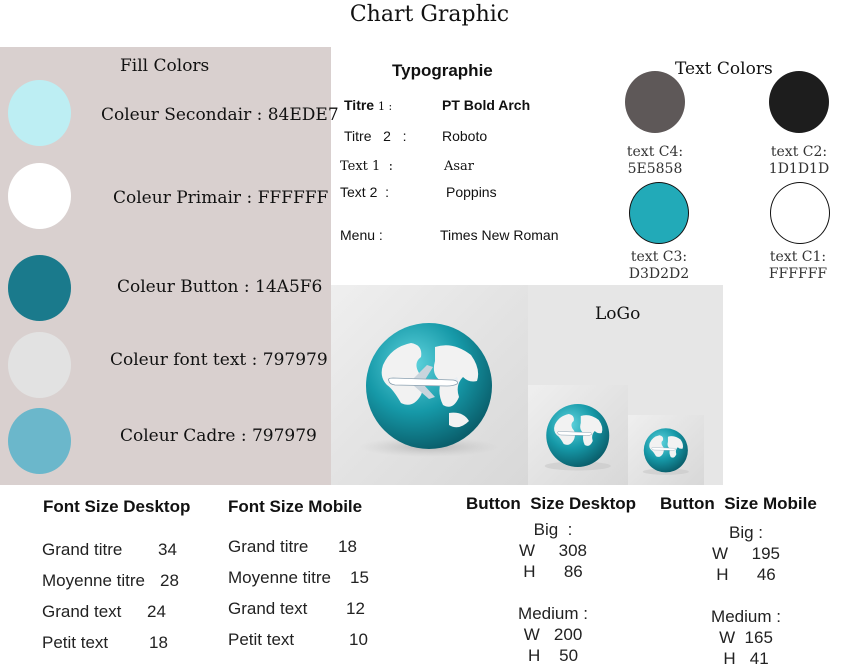 The height and width of the screenshot is (672, 859). What do you see at coordinates (39, 288) in the screenshot?
I see `fill-swatch-button` at bounding box center [39, 288].